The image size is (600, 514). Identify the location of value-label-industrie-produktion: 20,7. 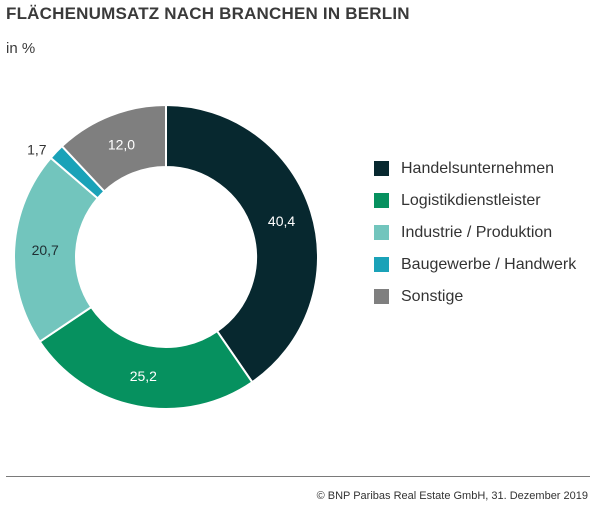
(45, 250).